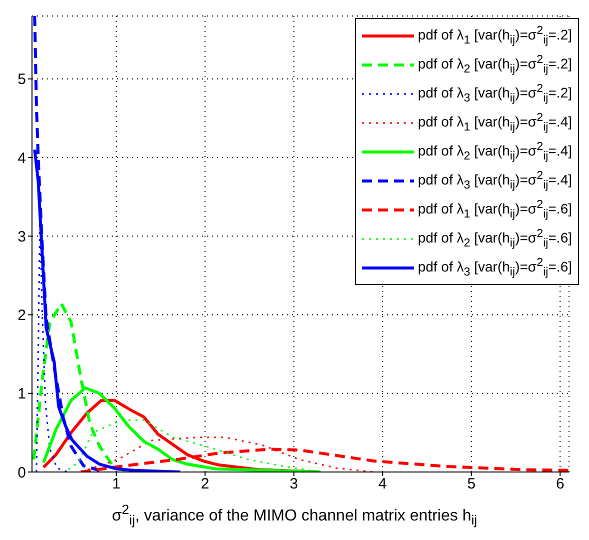 The height and width of the screenshot is (540, 589). I want to click on x-tick-label: 4, so click(382, 484).